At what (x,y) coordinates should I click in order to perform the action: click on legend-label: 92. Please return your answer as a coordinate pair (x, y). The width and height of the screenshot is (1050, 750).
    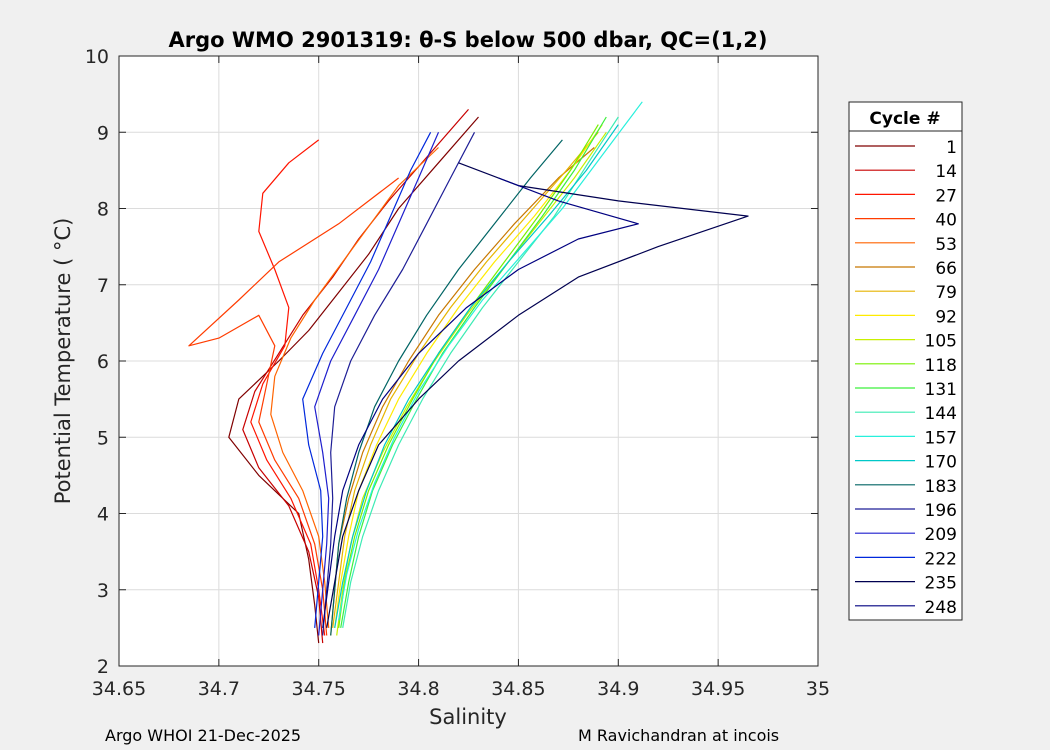
    Looking at the image, I should click on (946, 317).